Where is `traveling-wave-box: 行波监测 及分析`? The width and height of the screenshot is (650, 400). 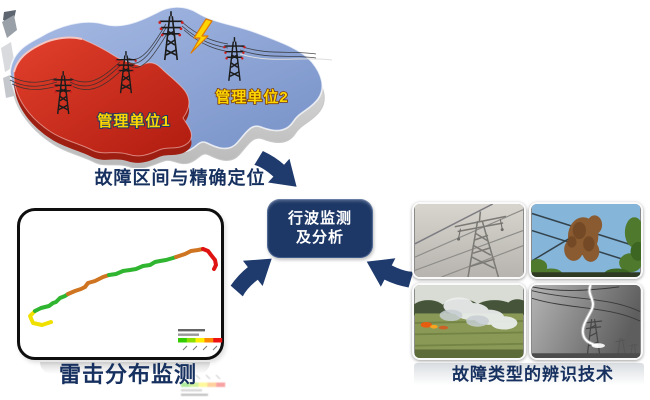 traveling-wave-box: 行波监测 及分析 is located at coordinates (320, 228).